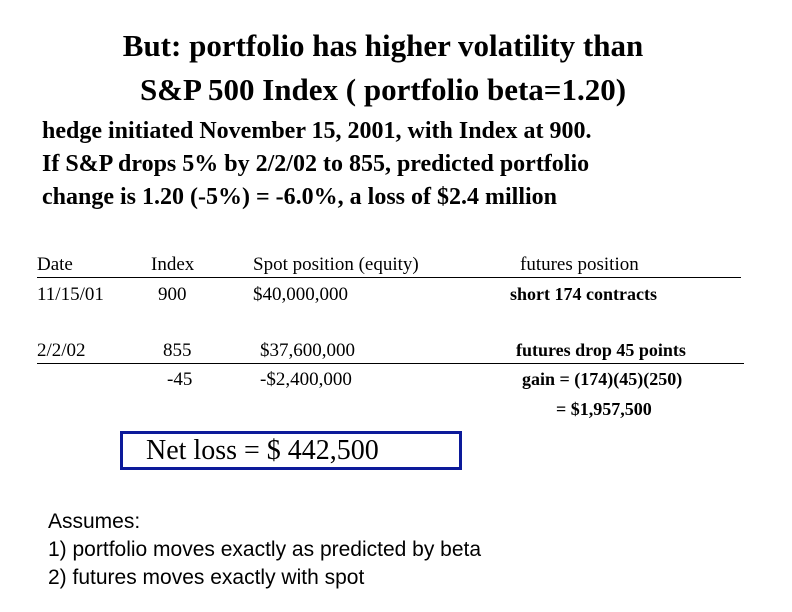 This screenshot has width=792, height=612. What do you see at coordinates (307, 350) in the screenshot?
I see `row2-spot: $37,600,000` at bounding box center [307, 350].